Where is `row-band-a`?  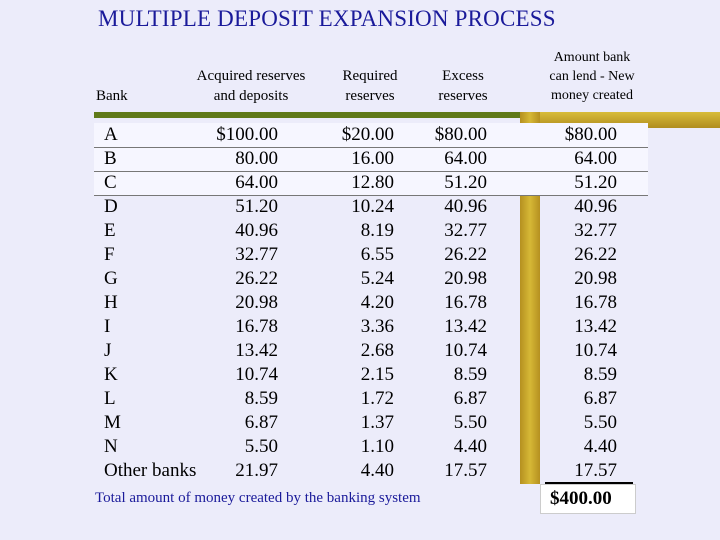
row-band-a is located at coordinates (371, 135).